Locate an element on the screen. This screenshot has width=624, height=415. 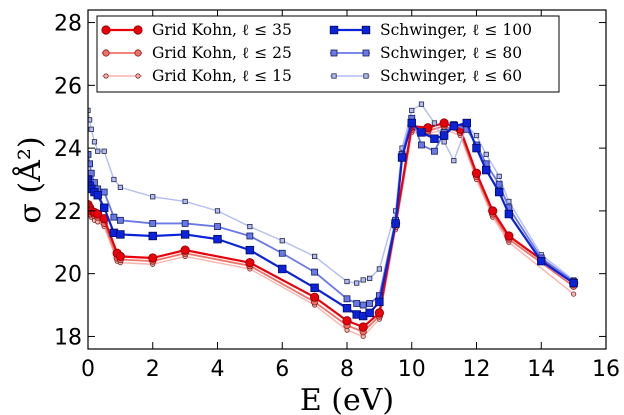
legend-label: Schwinger, ℓ ≤ 80 is located at coordinates (451, 53).